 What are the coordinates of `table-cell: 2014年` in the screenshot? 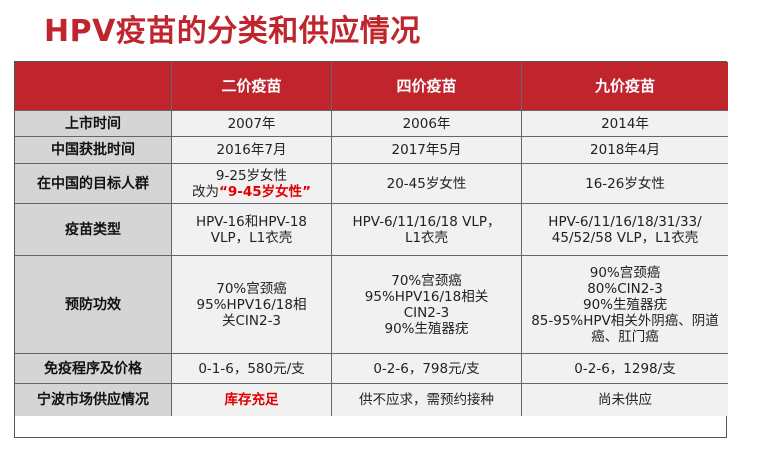 It's located at (625, 124).